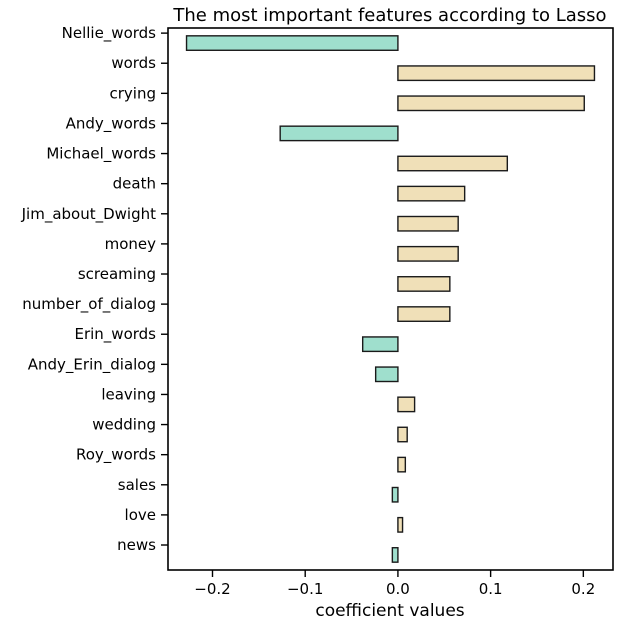  What do you see at coordinates (386, 374) in the screenshot?
I see `bar-andy-erin-dialog` at bounding box center [386, 374].